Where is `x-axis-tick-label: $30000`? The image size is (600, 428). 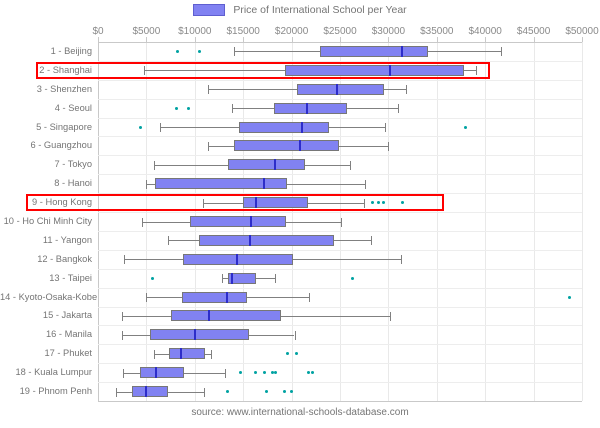
x-axis-tick-label: $30000 is located at coordinates (388, 31).